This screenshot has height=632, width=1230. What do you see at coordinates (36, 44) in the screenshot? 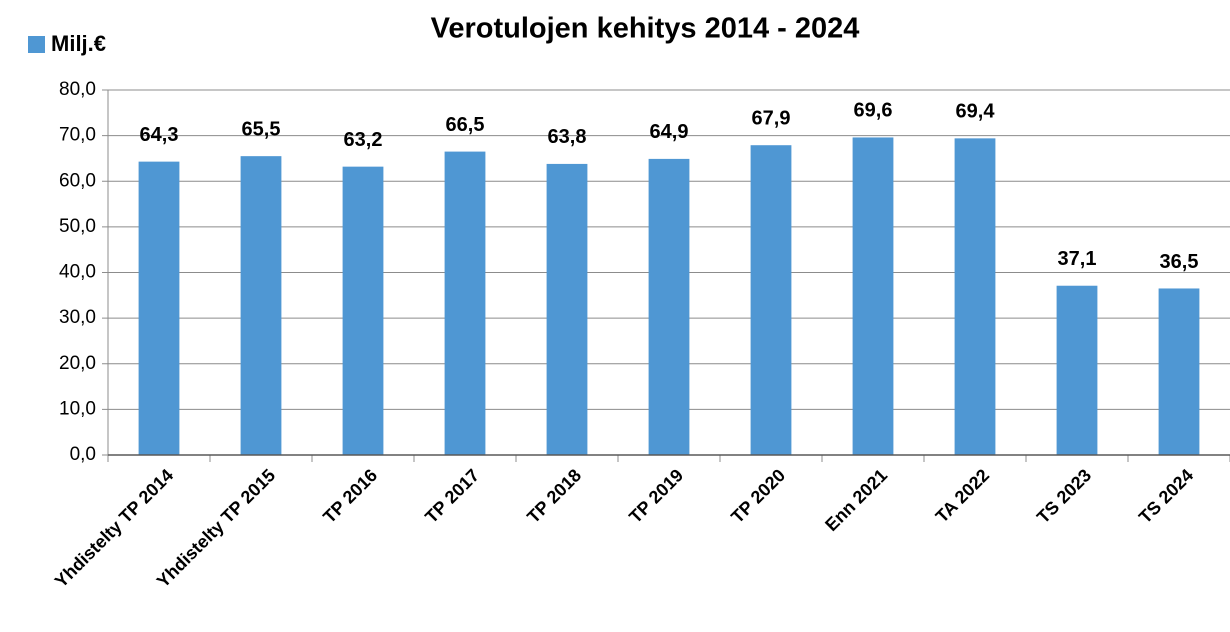
I see `legend-swatch` at bounding box center [36, 44].